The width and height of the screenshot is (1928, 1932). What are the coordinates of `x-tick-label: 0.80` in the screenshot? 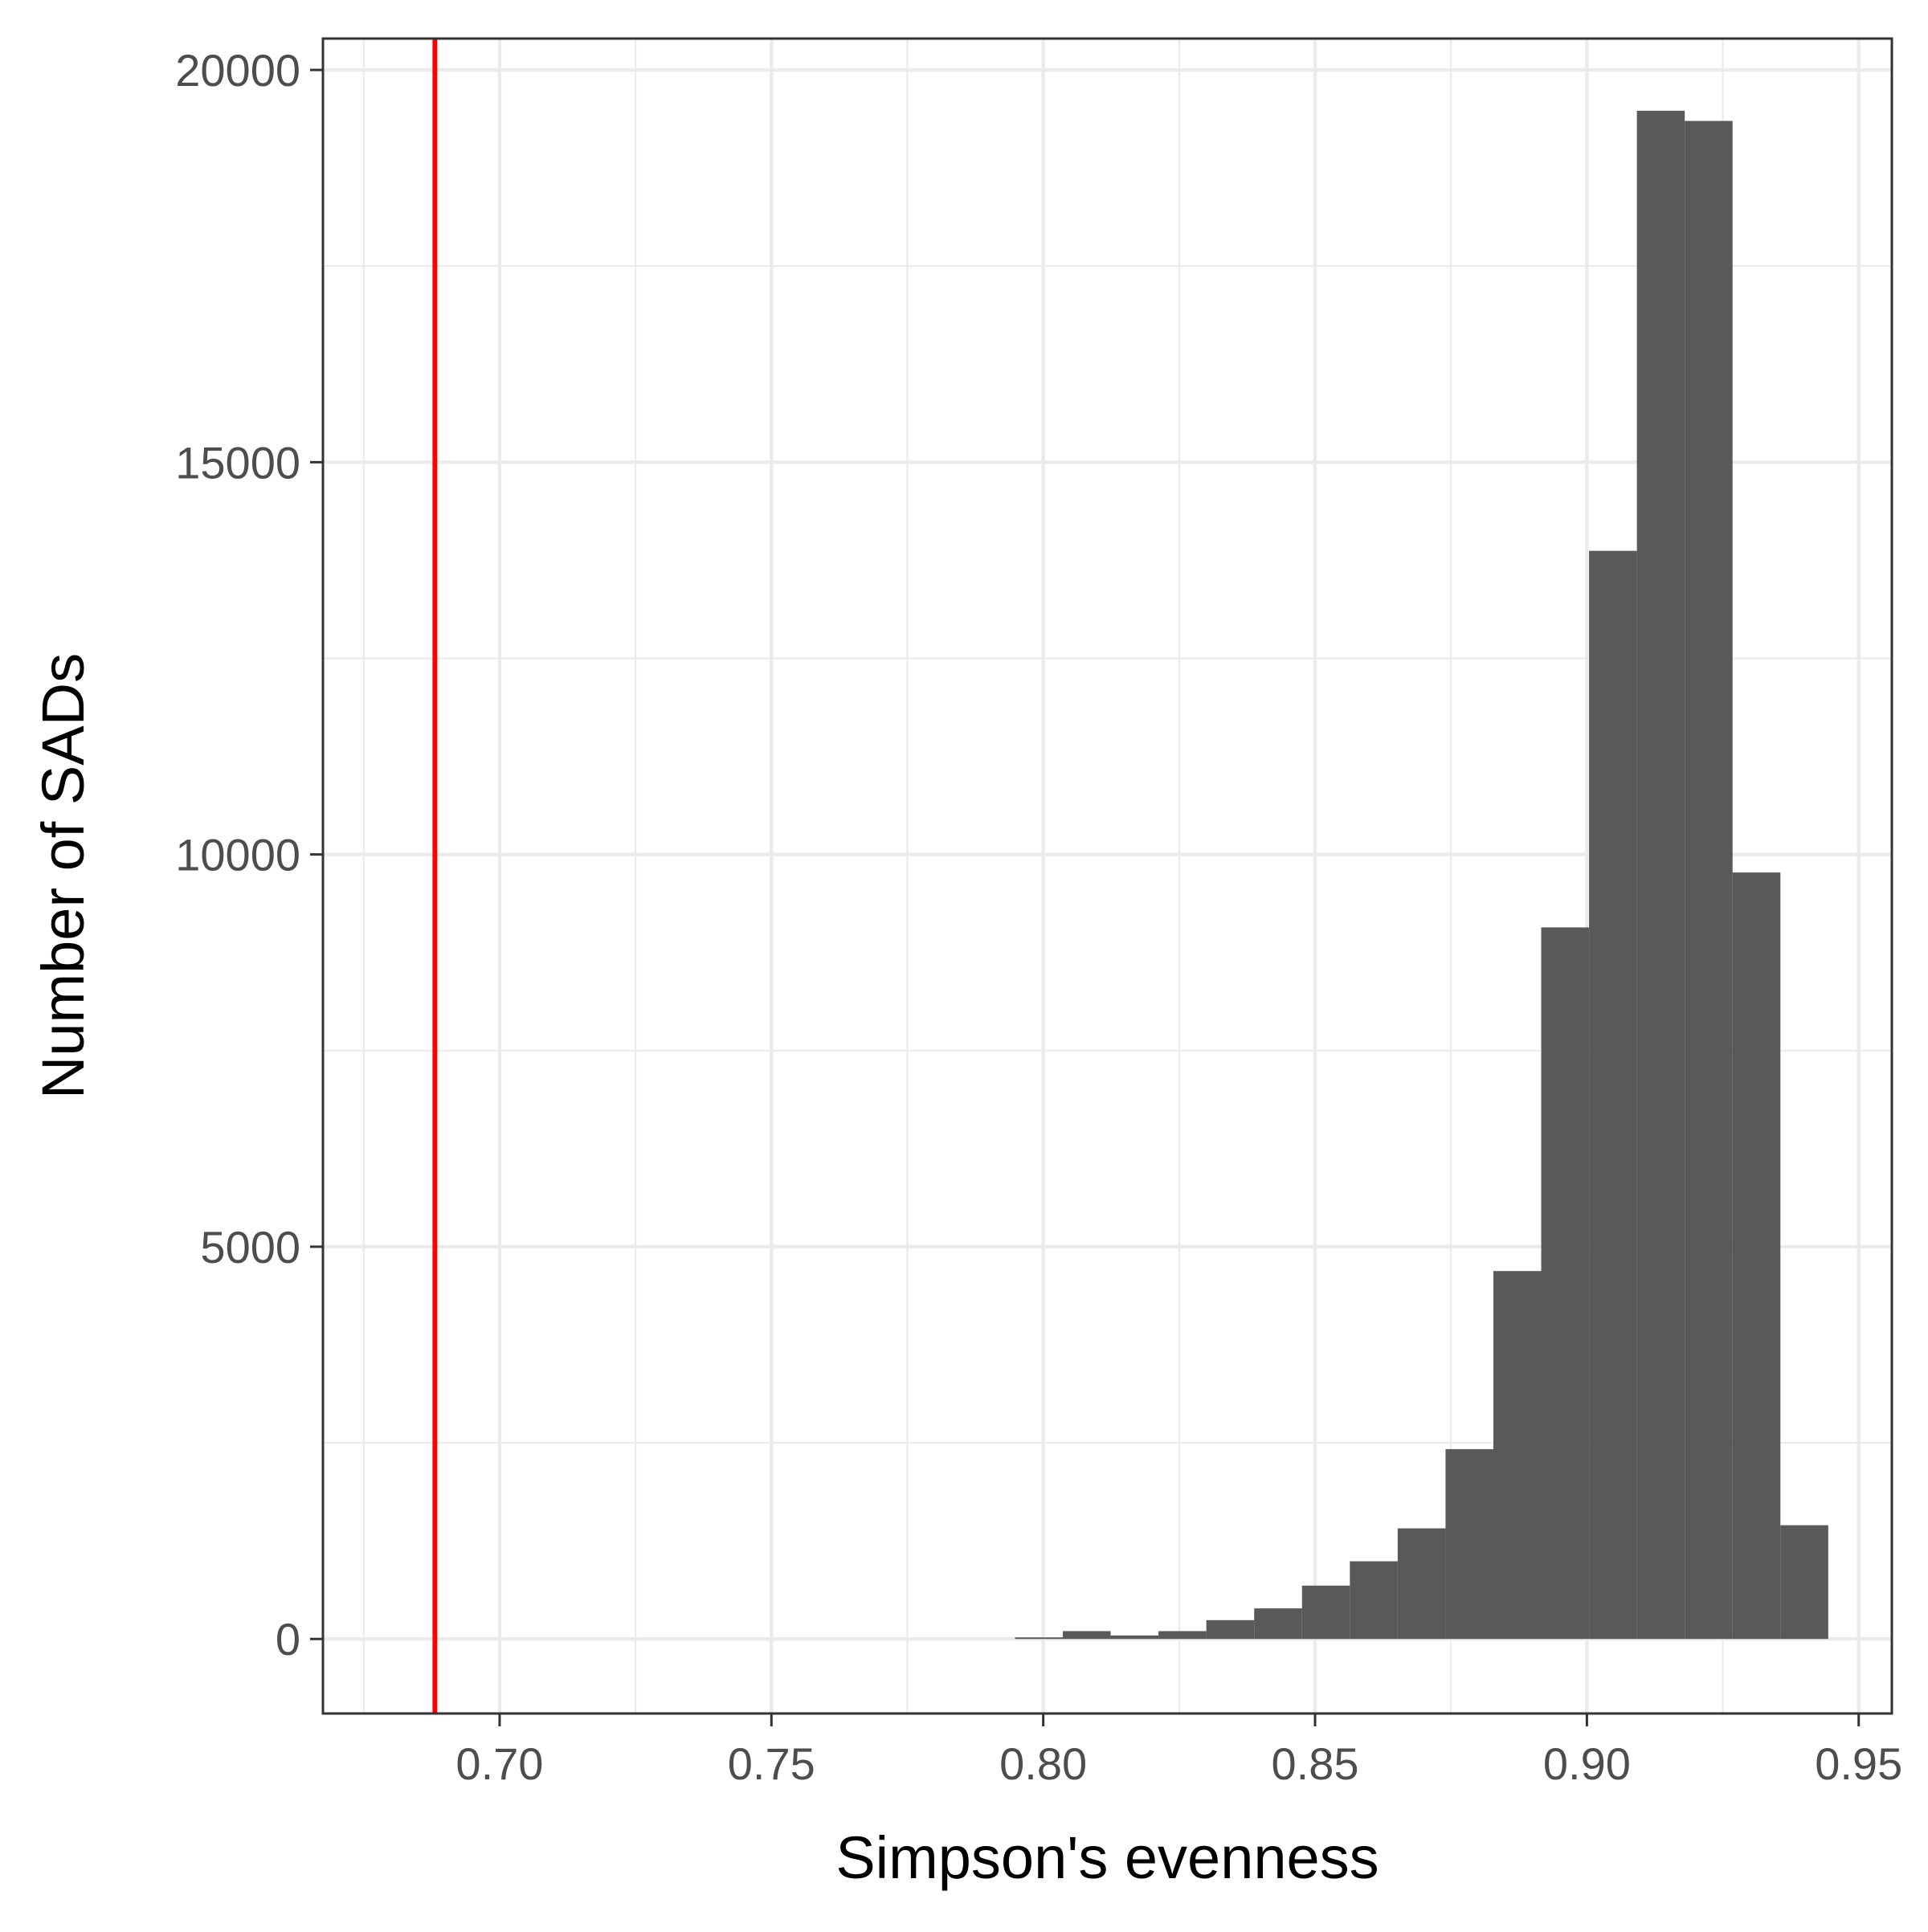 It's located at (1043, 1764).